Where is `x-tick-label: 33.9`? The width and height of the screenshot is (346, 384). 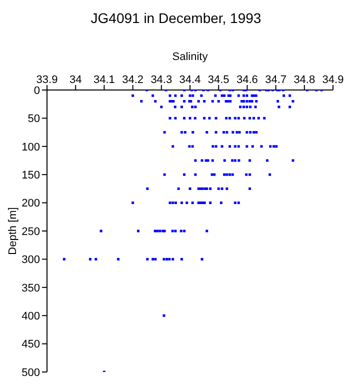 x-tick-label: 33.9 is located at coordinates (47, 80).